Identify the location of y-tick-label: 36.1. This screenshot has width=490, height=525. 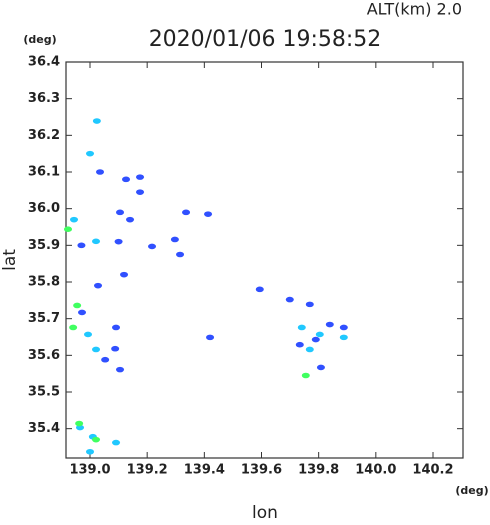
(44, 172).